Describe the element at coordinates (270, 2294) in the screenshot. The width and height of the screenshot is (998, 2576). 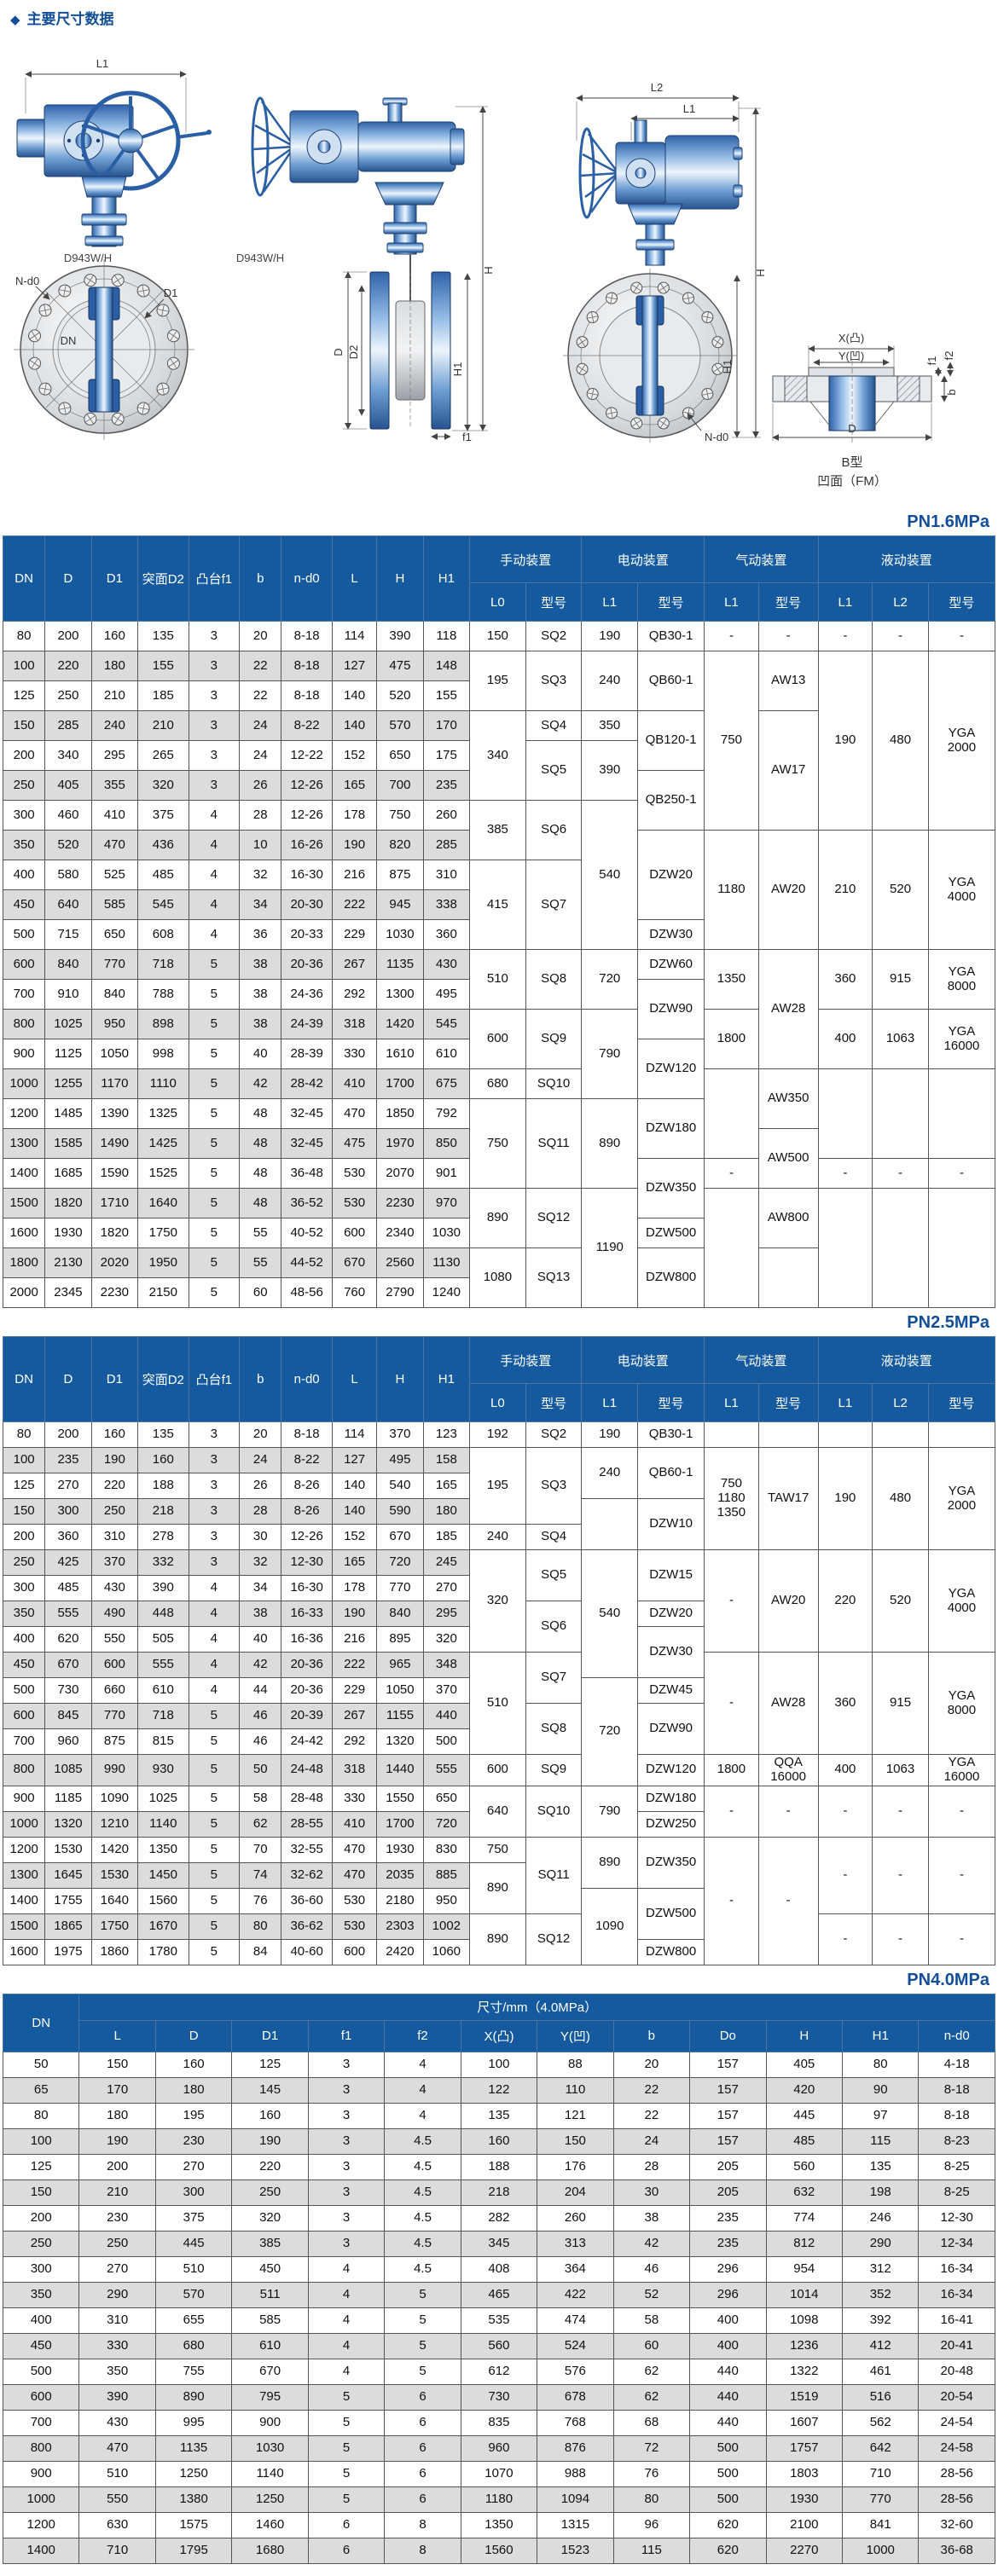
I see `table-cell: 511` at that location.